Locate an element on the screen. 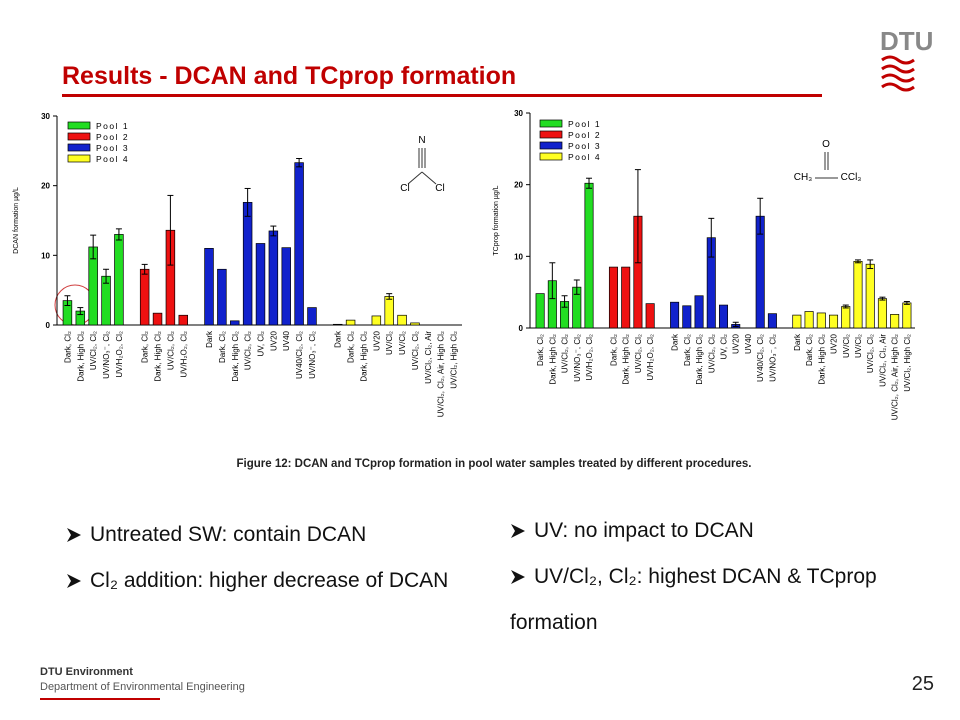  structure-label: O is located at coordinates (826, 144).